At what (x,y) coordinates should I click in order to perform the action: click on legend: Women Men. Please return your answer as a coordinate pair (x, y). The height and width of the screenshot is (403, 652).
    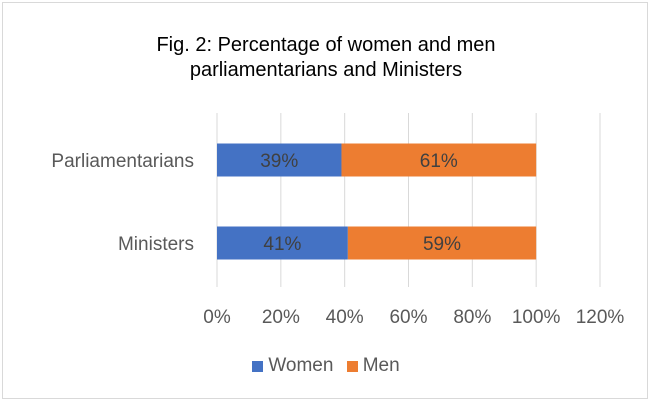
    Looking at the image, I should click on (326, 366).